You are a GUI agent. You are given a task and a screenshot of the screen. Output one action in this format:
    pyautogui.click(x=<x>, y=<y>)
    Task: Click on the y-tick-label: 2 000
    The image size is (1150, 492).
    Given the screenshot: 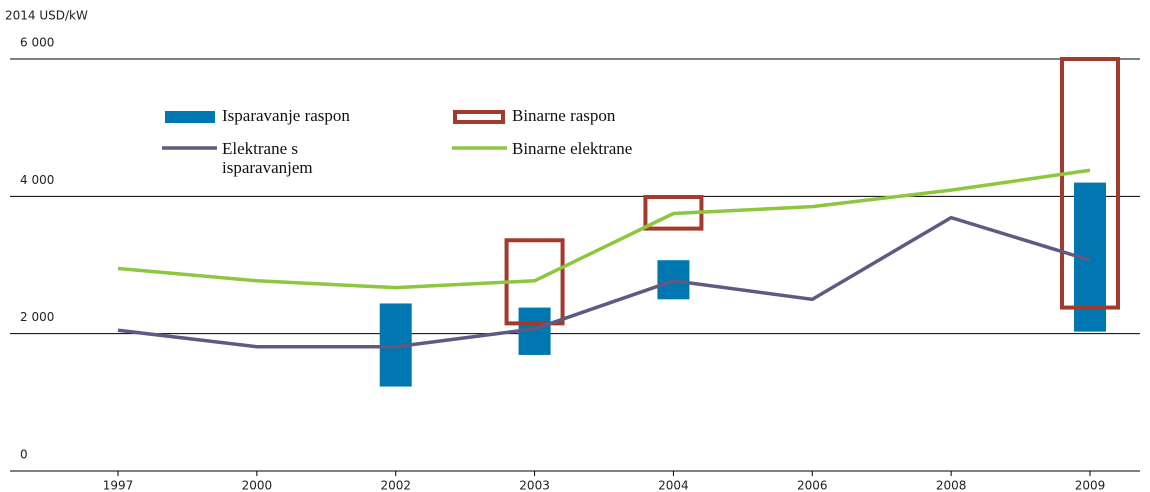 What is the action you would take?
    pyautogui.click(x=37, y=317)
    